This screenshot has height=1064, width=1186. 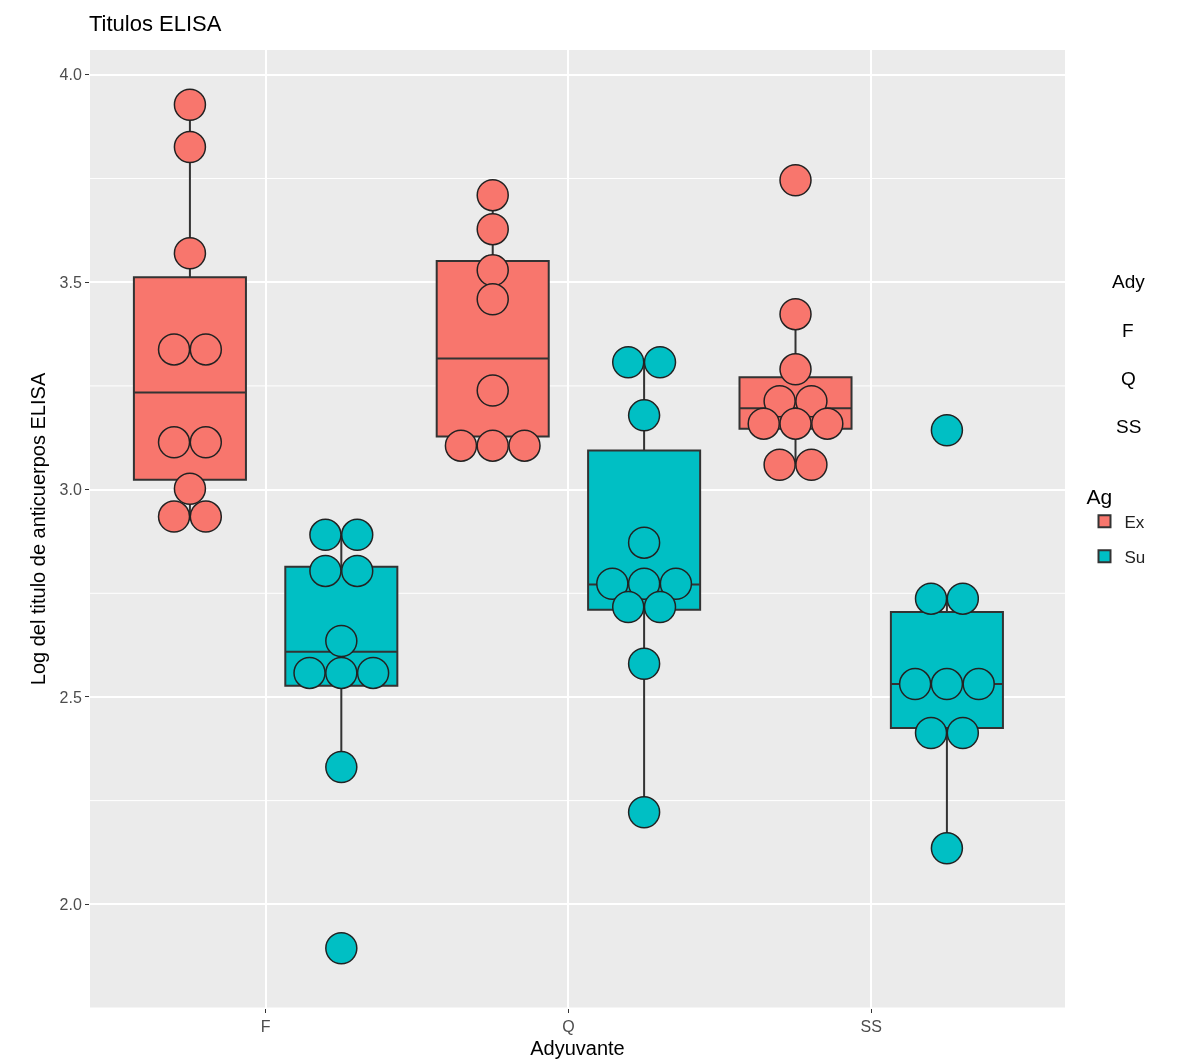 What do you see at coordinates (577, 1047) in the screenshot?
I see `x-axis-title: Adyuvante` at bounding box center [577, 1047].